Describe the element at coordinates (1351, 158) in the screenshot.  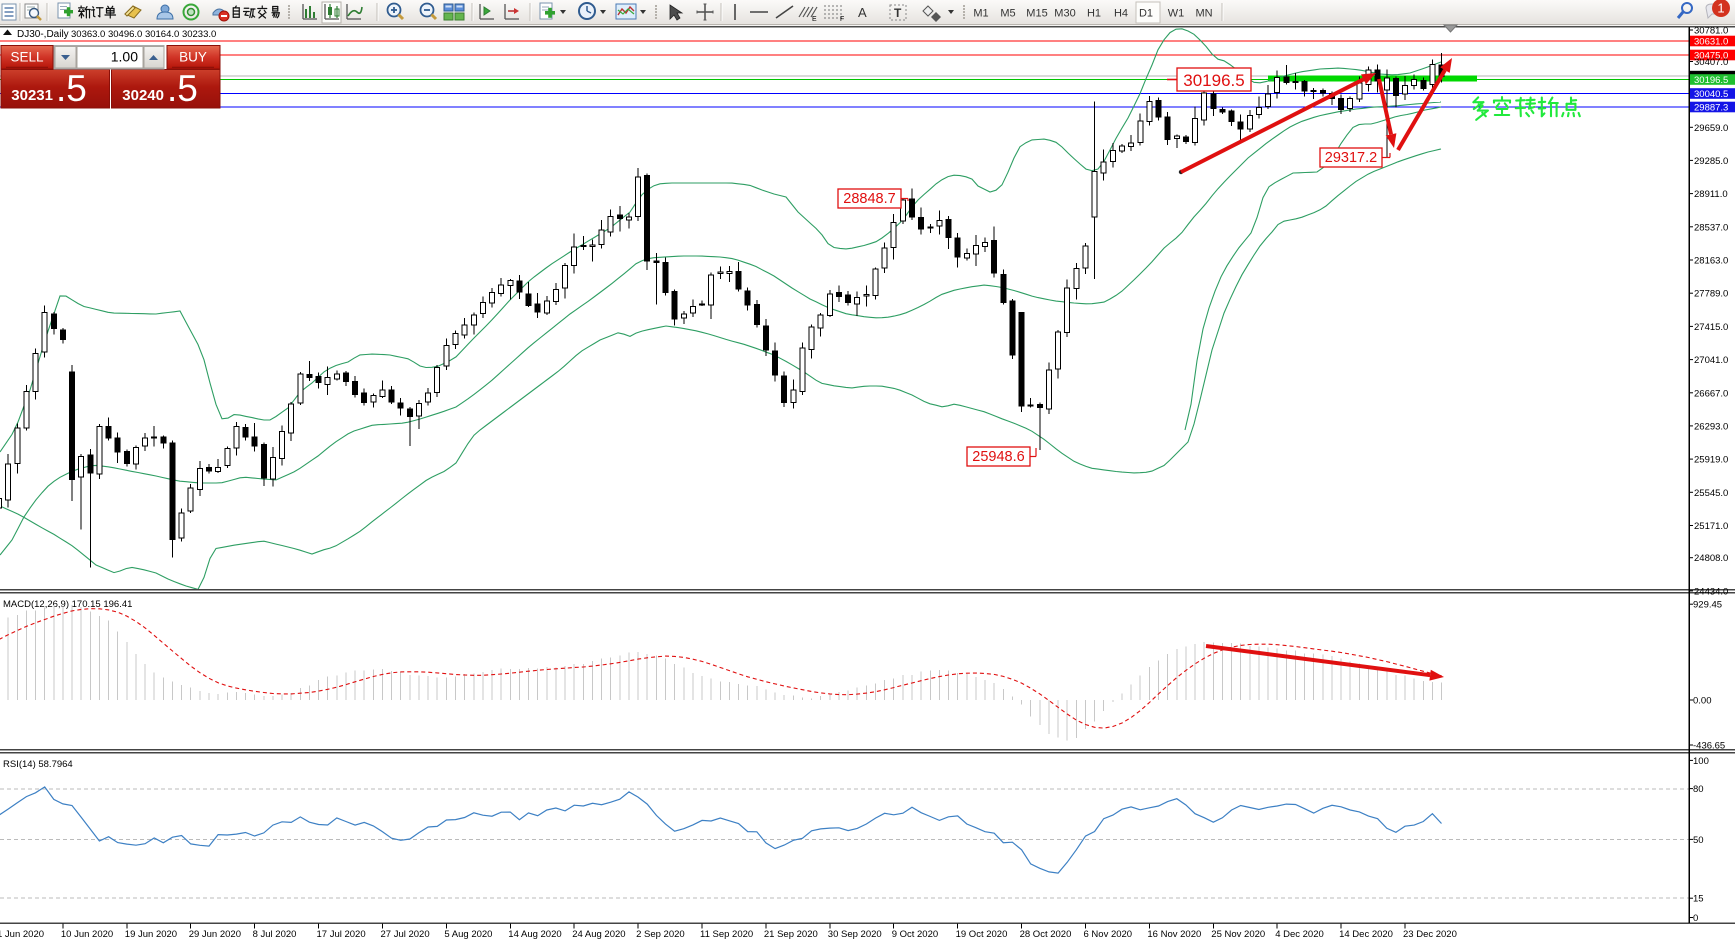
I see `svg-text: 29317.2` at that location.